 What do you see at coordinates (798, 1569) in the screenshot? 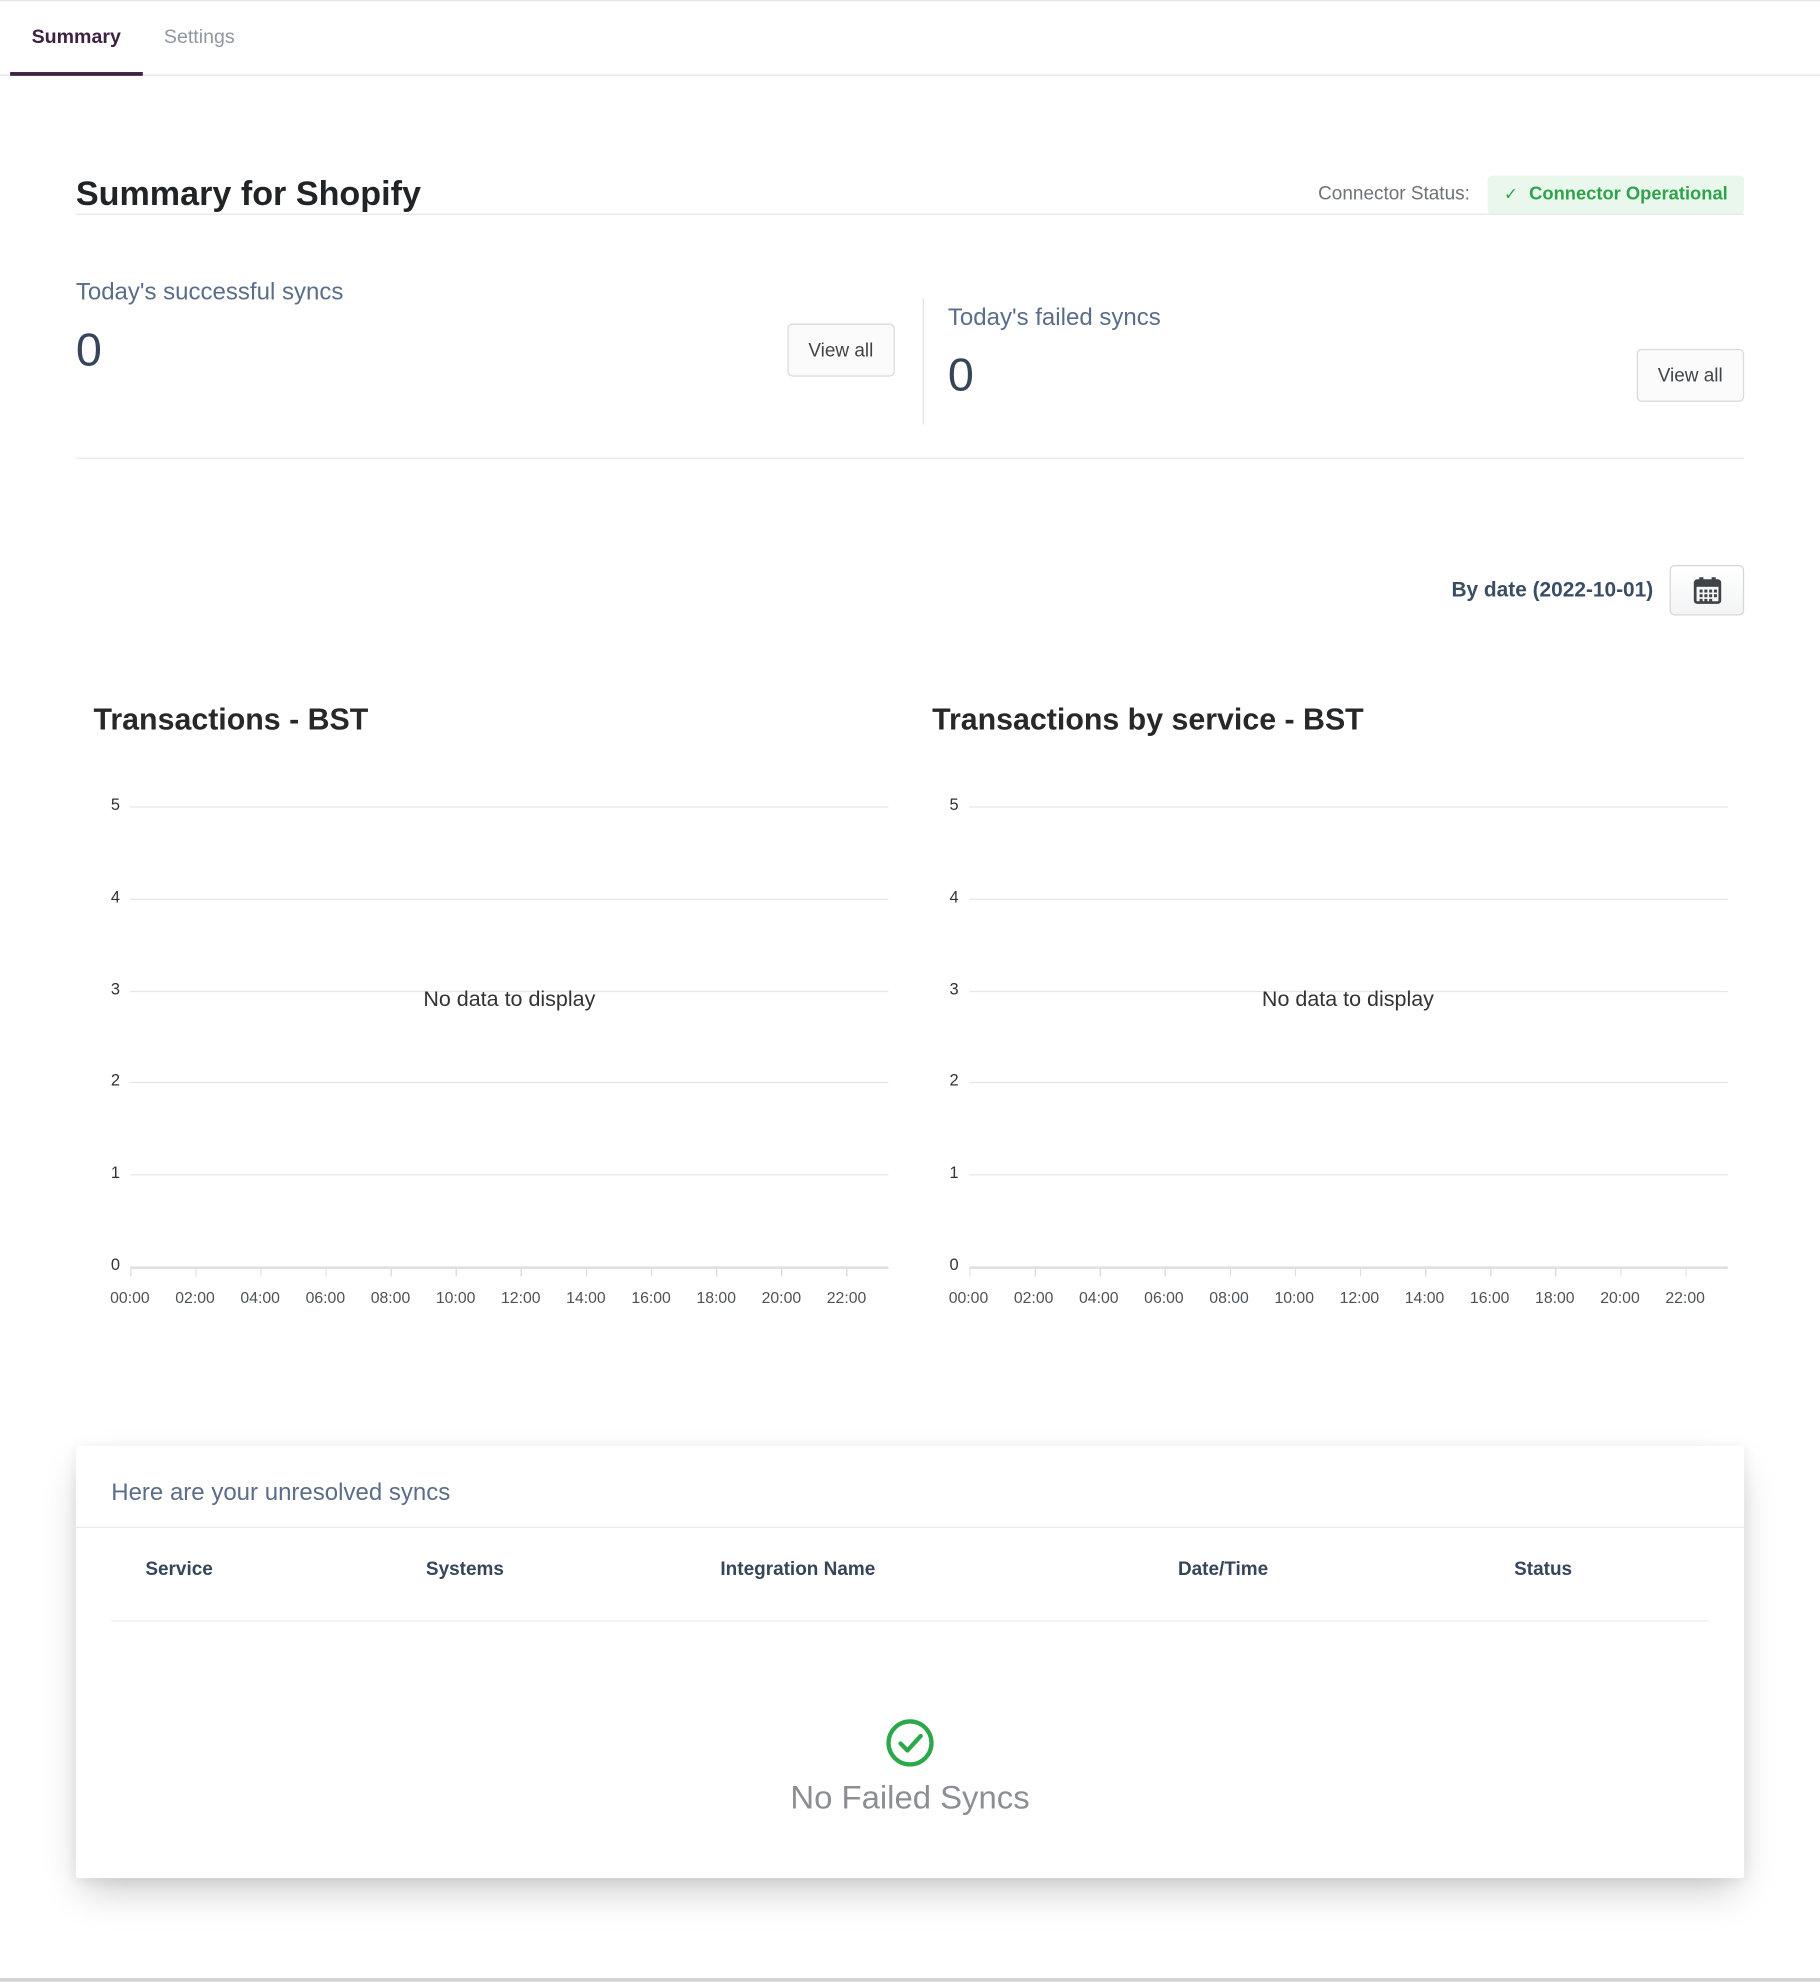
I see `table-header-cell: Integration Name` at bounding box center [798, 1569].